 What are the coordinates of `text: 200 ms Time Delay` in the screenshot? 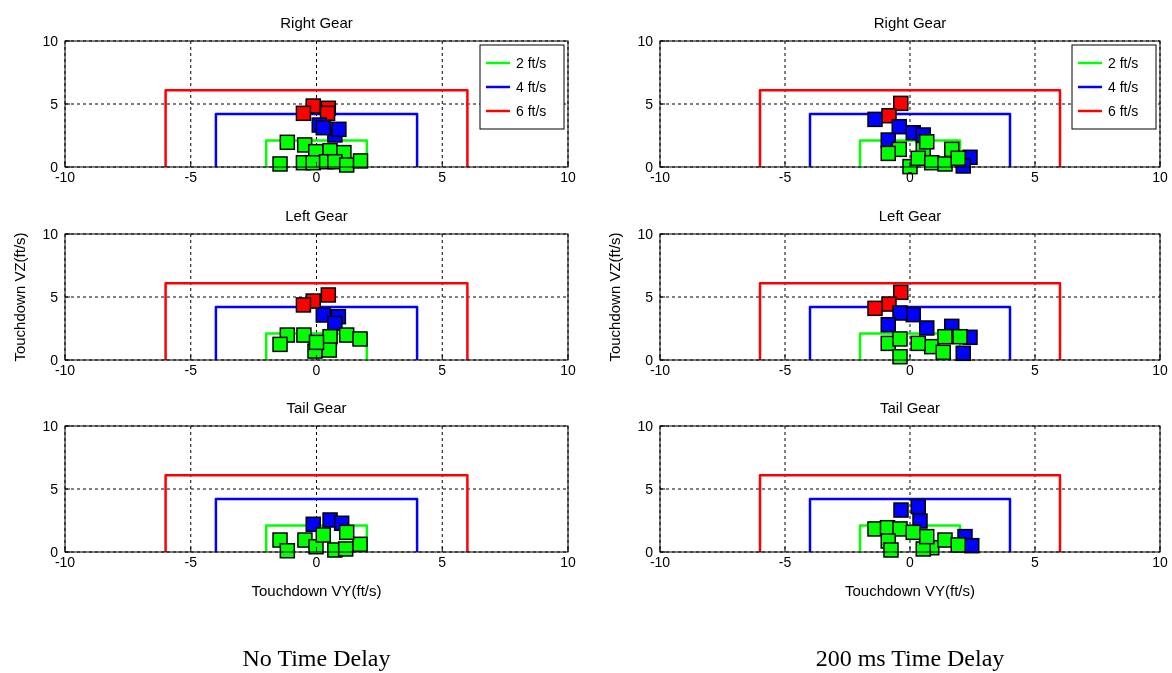 It's located at (910, 658).